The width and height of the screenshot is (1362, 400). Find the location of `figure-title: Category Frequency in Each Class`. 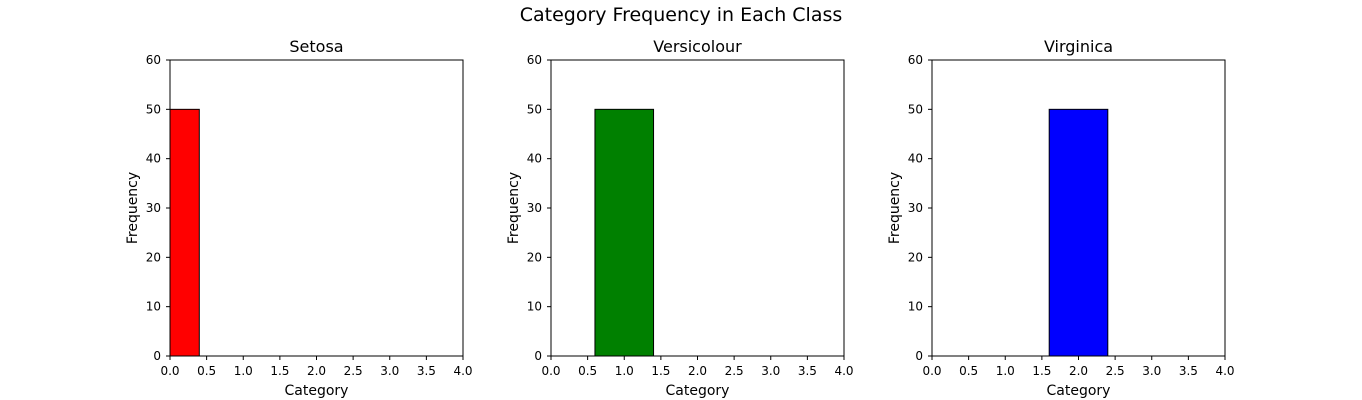

figure-title: Category Frequency in Each Class is located at coordinates (681, 15).